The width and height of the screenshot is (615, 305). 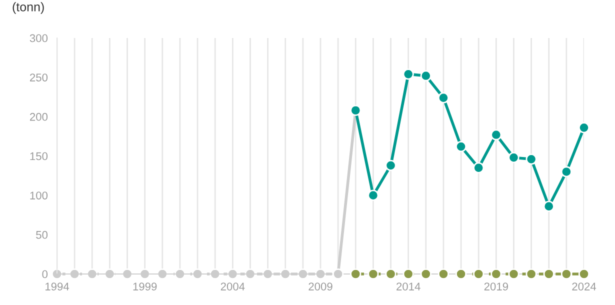 What do you see at coordinates (42, 234) in the screenshot?
I see `y-tick-label: 50` at bounding box center [42, 234].